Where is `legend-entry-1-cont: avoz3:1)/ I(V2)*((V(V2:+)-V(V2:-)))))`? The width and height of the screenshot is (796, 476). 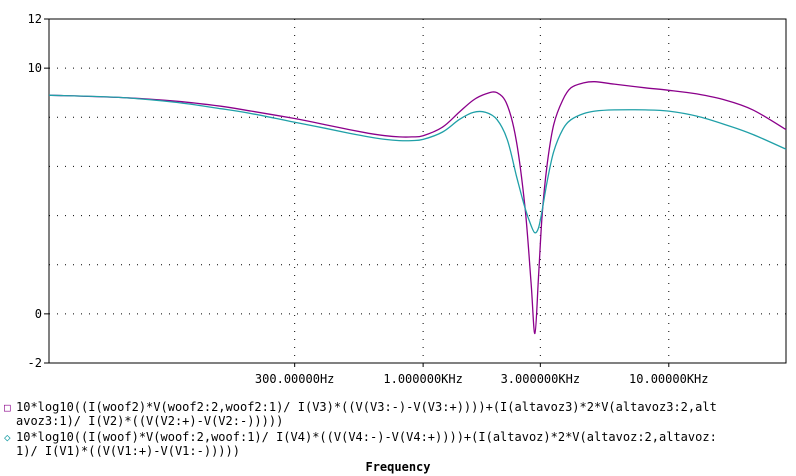
legend-entry-1-cont: avoz3:1)/ I(V2)*((V(V2:+)-V(V2:-))))) is located at coordinates (143, 421).